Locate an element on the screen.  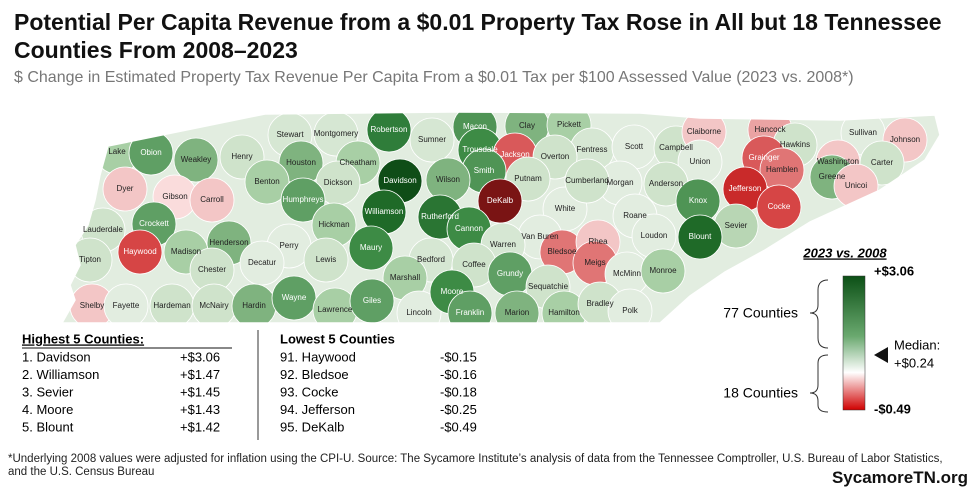
legend-max: +$3.06 is located at coordinates (894, 270).